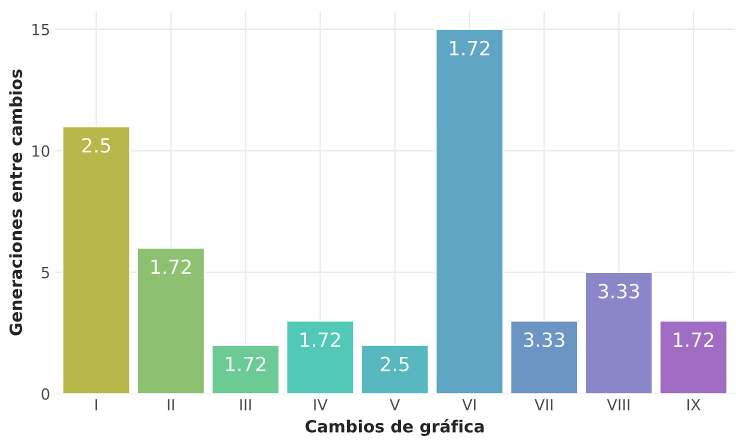 Image resolution: width=736 pixels, height=445 pixels. What do you see at coordinates (245, 404) in the screenshot?
I see `x-tick-label: III` at bounding box center [245, 404].